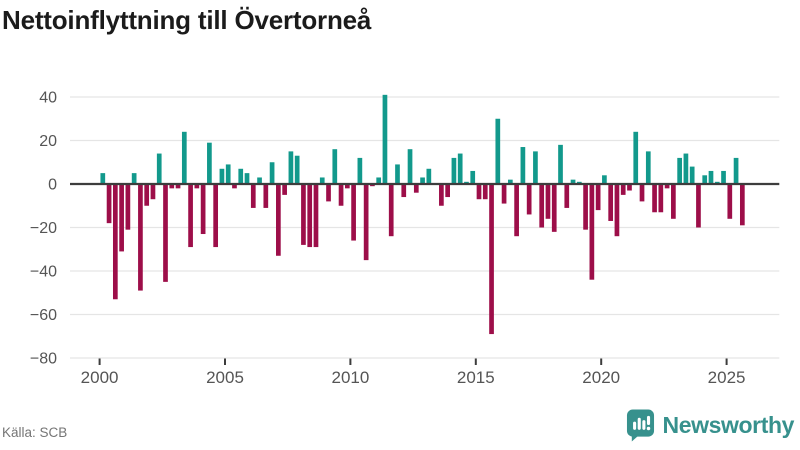 The width and height of the screenshot is (800, 450). Describe the element at coordinates (698, 206) in the screenshot. I see `bar-2023-q4` at that location.